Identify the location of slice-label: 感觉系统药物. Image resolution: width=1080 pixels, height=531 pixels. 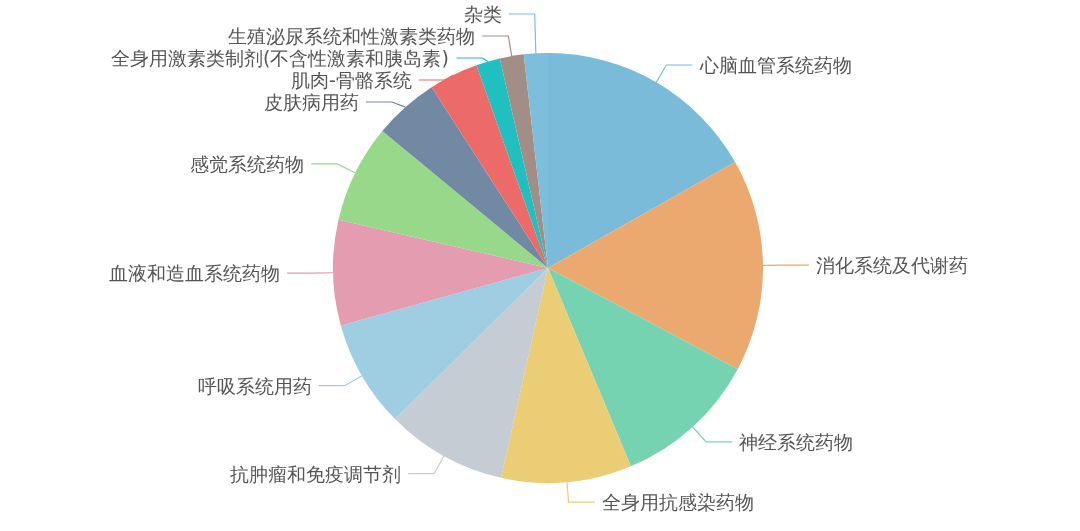
(247, 164).